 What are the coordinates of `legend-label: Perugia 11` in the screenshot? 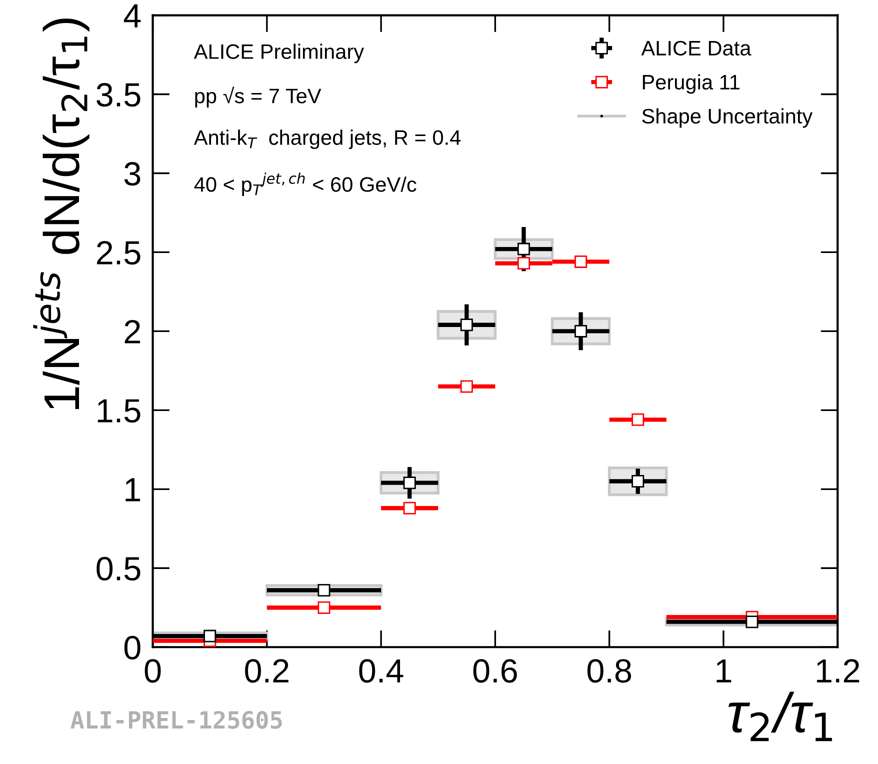 It's located at (691, 84).